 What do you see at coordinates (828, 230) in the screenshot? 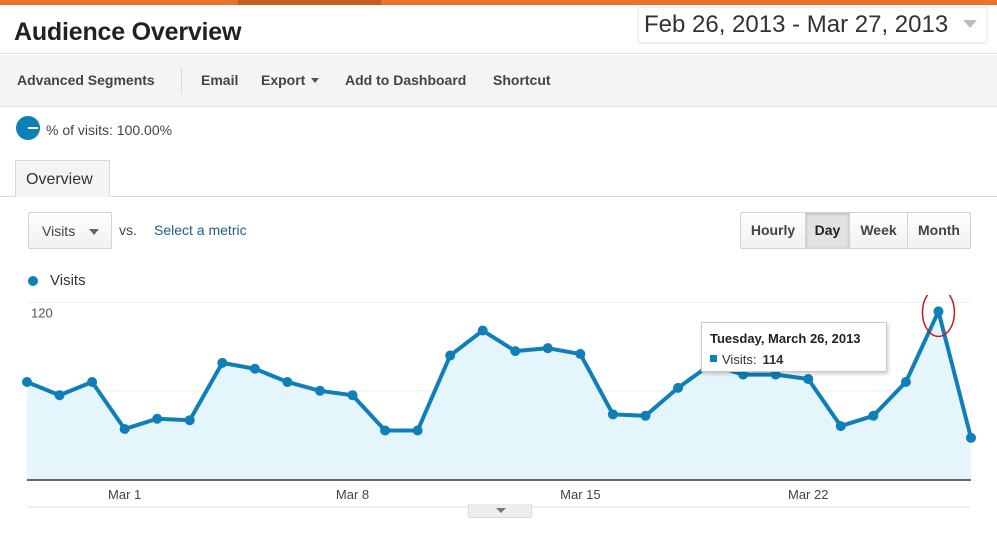
I see `day-button: Day` at bounding box center [828, 230].